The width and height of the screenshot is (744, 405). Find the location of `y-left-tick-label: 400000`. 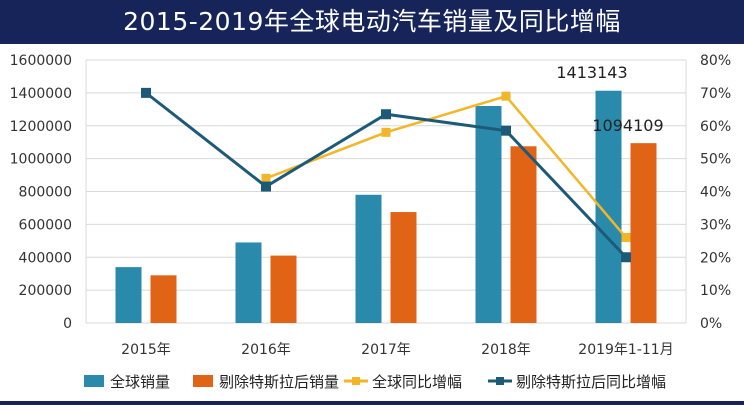

y-left-tick-label: 400000 is located at coordinates (45, 258).